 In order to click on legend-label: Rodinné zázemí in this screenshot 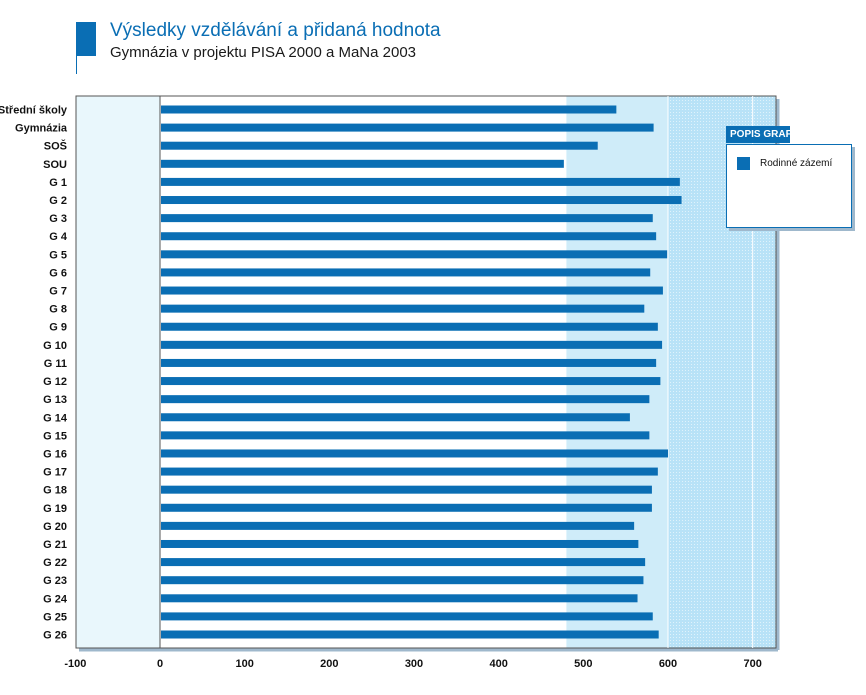, I will do `click(796, 163)`.